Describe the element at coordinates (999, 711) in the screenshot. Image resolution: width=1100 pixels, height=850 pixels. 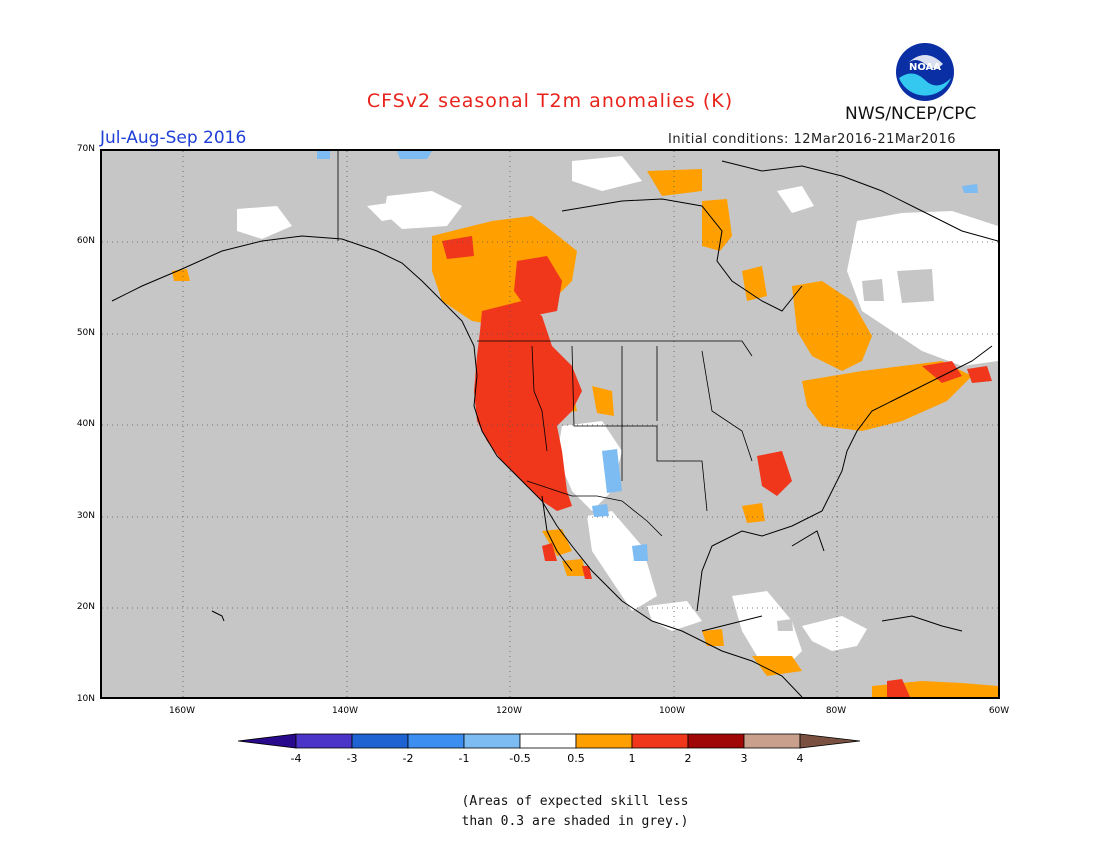
I see `lon-label-60w: 60W` at that location.